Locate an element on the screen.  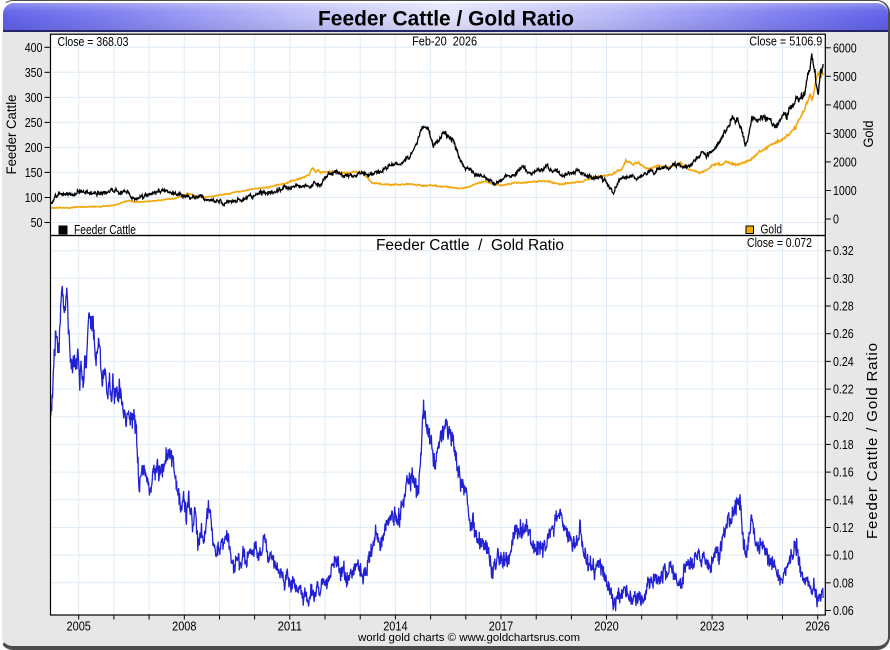
svg-text: 0.24 is located at coordinates (843, 362).